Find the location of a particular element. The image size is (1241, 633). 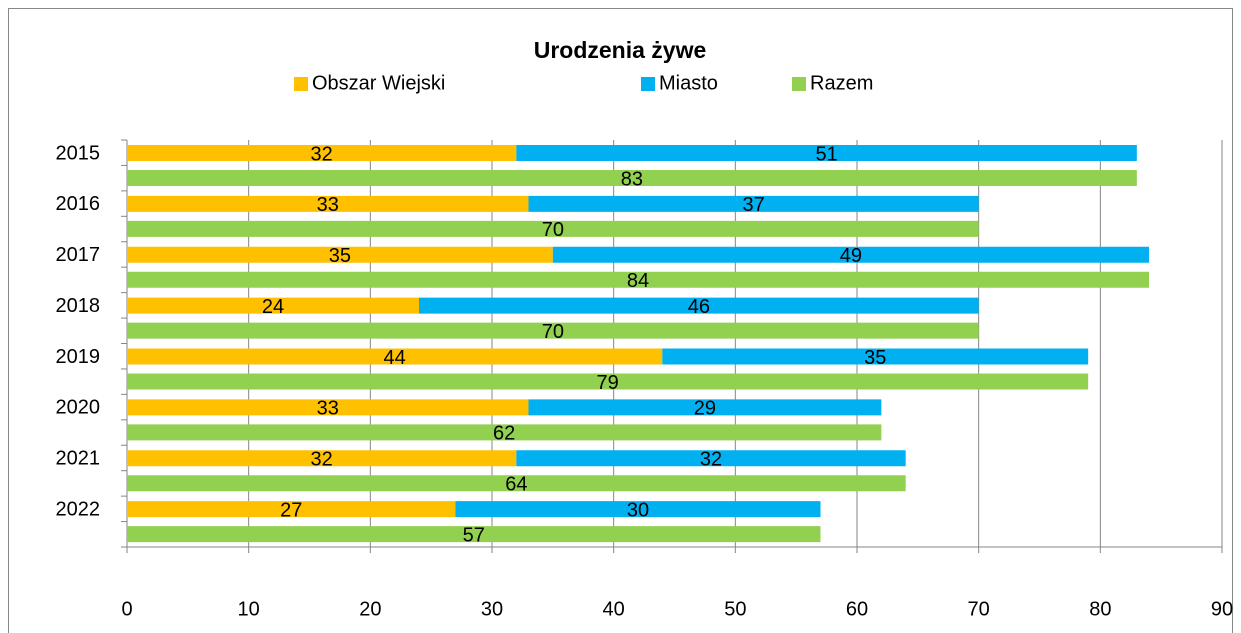

x-tick-label: 0 is located at coordinates (126, 609).